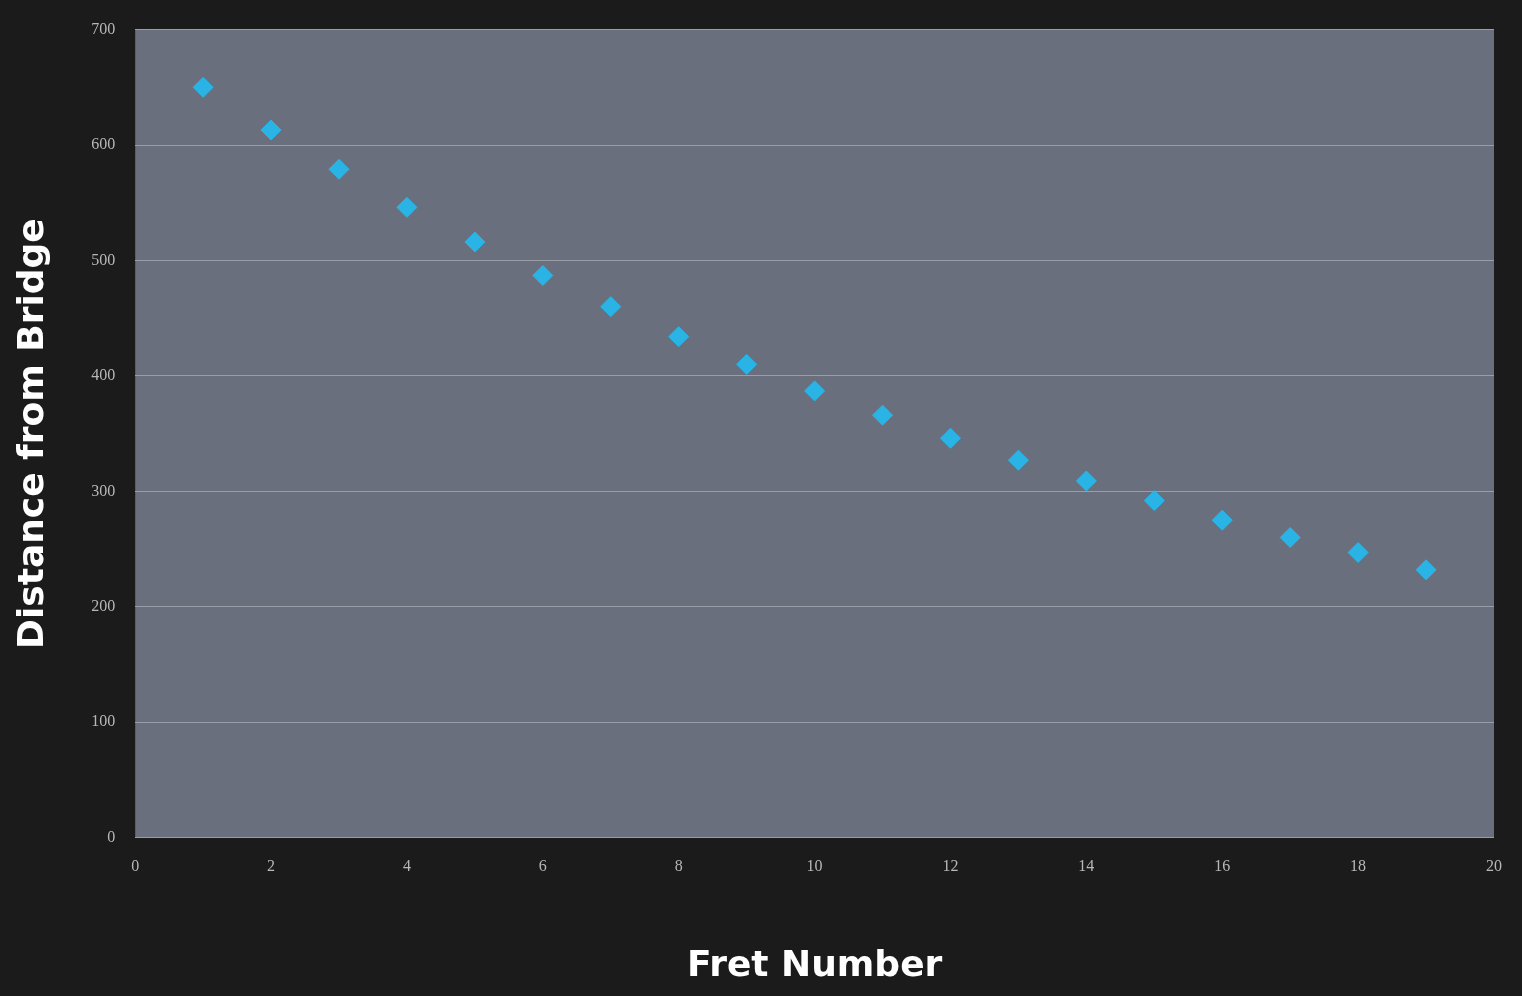 Image resolution: width=1522 pixels, height=996 pixels. Describe the element at coordinates (1358, 866) in the screenshot. I see `x-tick-label: 18` at that location.